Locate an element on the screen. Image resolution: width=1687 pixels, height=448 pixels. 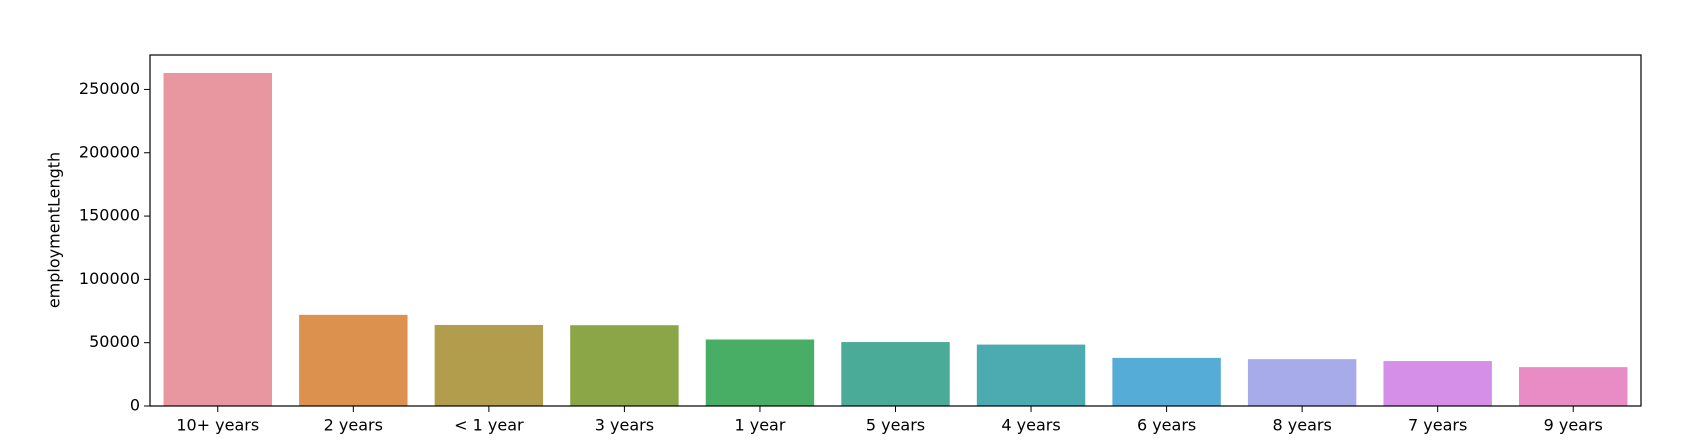
x-tick-label: 4 years is located at coordinates (1030, 425).